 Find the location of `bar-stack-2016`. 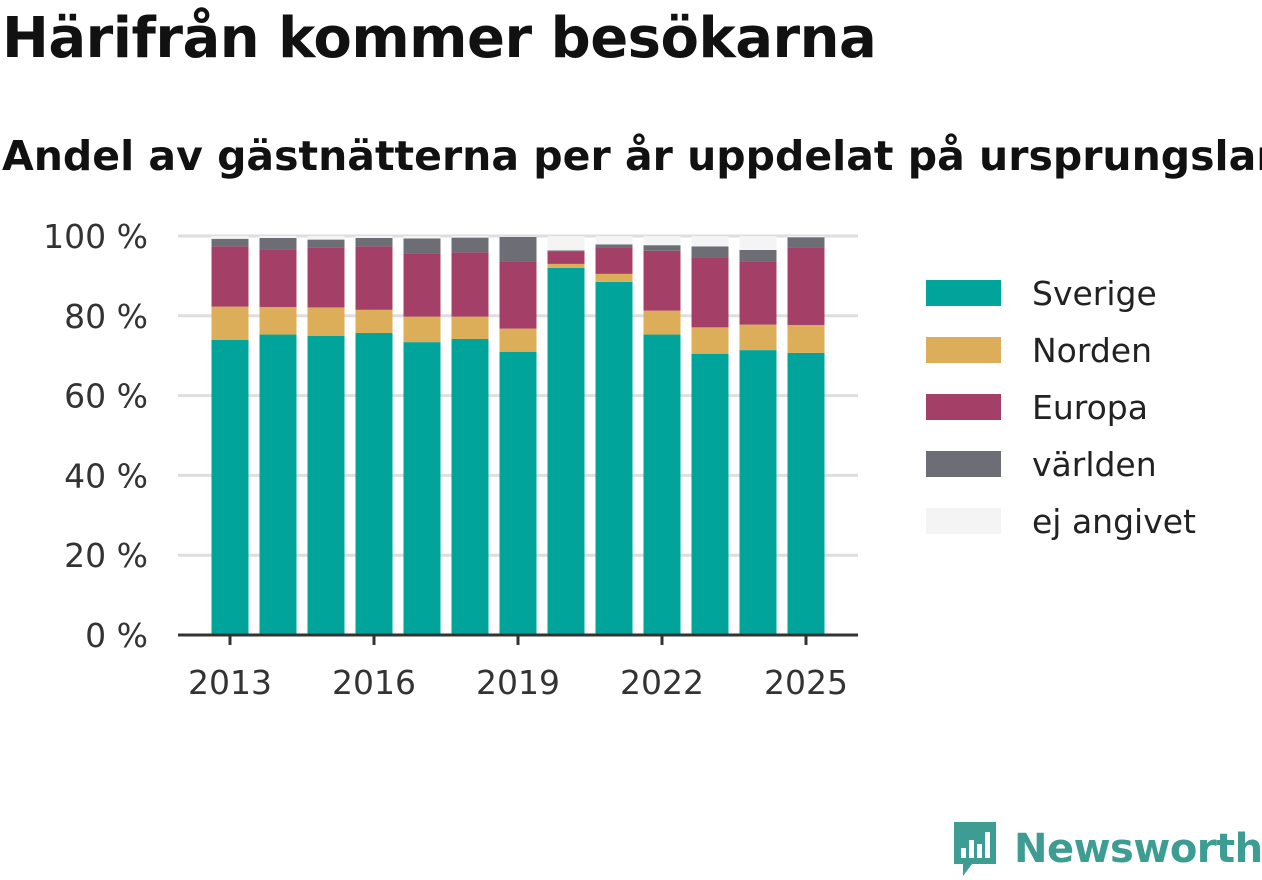

bar-stack-2016 is located at coordinates (374, 435).